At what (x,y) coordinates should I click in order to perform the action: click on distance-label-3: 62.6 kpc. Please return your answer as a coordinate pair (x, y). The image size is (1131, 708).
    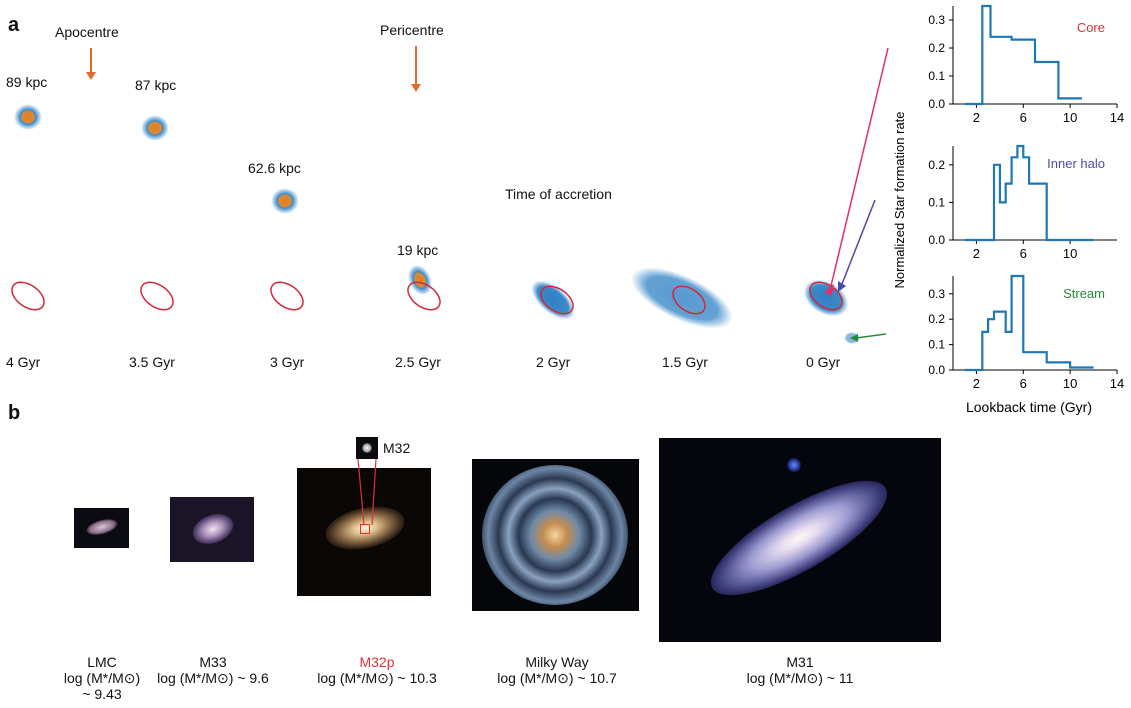
    Looking at the image, I should click on (274, 168).